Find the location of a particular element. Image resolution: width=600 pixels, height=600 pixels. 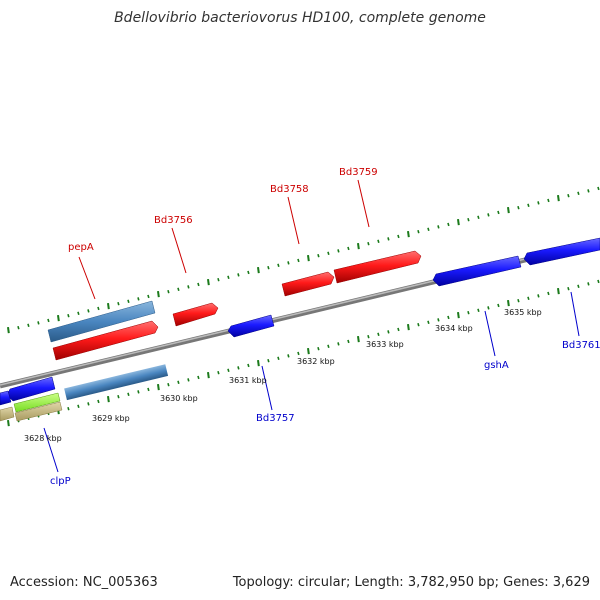

gene-Bd3756-arrow is located at coordinates (195, 314).